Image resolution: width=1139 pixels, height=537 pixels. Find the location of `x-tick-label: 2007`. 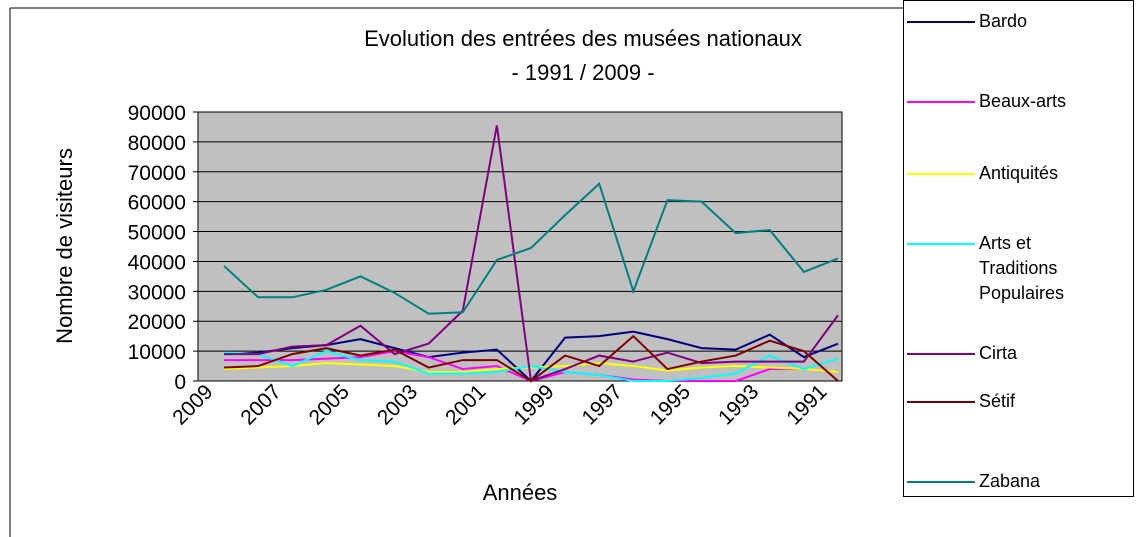

x-tick-label: 2007 is located at coordinates (260, 404).